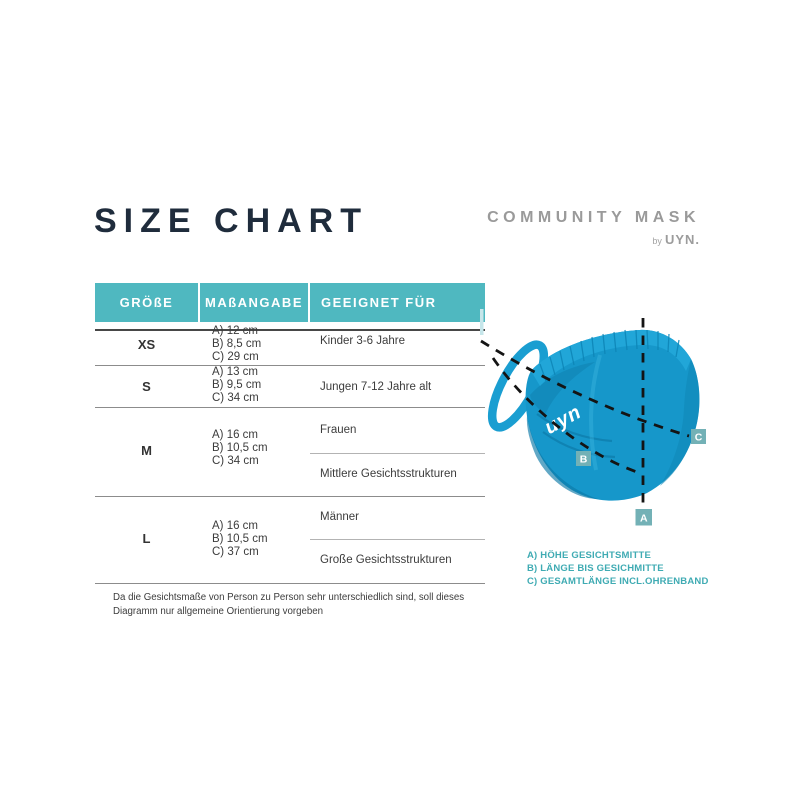 This screenshot has height=800, width=800. What do you see at coordinates (609, 355) in the screenshot?
I see `rib-texture` at bounding box center [609, 355].